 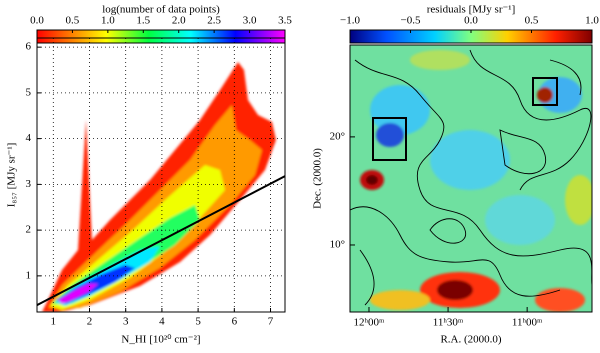 What do you see at coordinates (337, 136) in the screenshot?
I see `y-tick-label: 20°` at bounding box center [337, 136].